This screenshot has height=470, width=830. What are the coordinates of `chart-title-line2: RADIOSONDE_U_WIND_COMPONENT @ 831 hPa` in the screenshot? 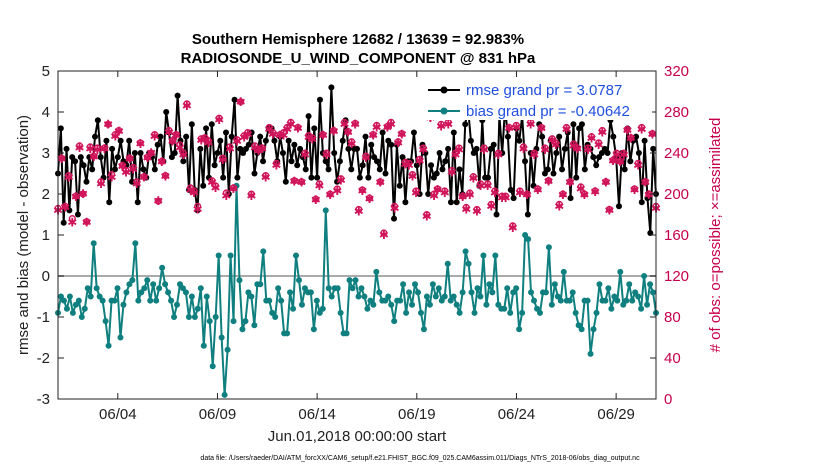 It's located at (358, 58).